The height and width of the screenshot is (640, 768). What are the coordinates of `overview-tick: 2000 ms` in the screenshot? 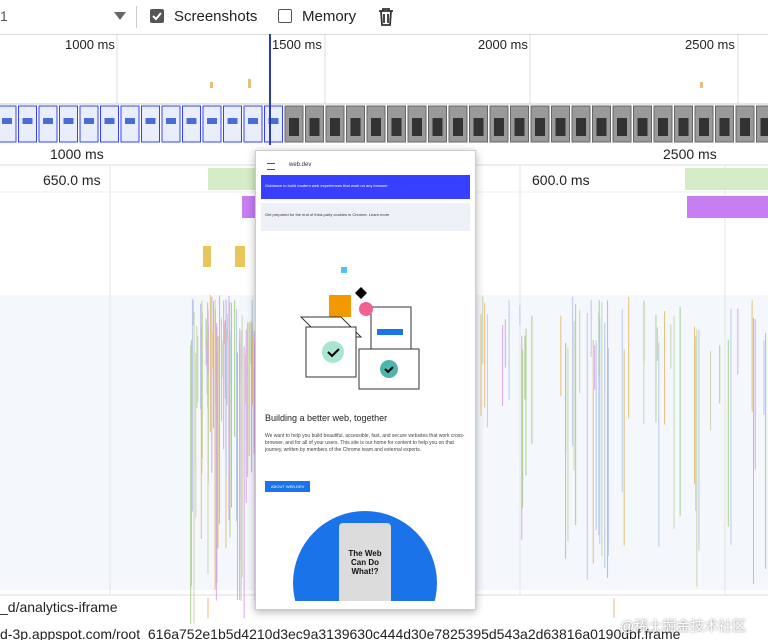 It's located at (503, 44).